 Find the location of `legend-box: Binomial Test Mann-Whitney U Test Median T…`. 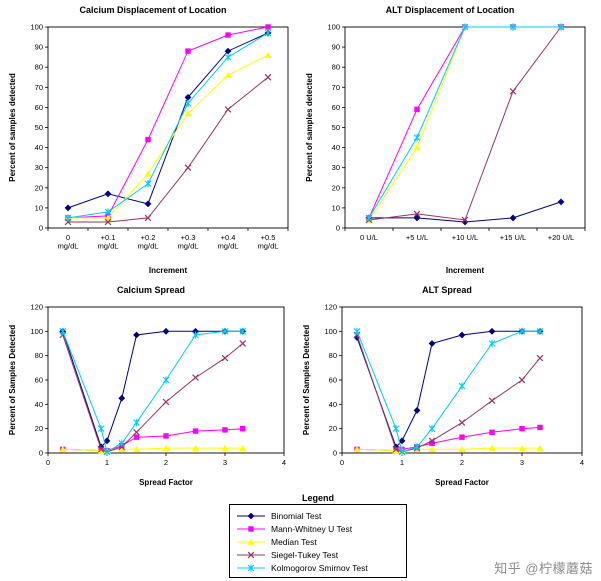

legend-box: Binomial Test Mann-Whitney U Test Median T… is located at coordinates (318, 541).